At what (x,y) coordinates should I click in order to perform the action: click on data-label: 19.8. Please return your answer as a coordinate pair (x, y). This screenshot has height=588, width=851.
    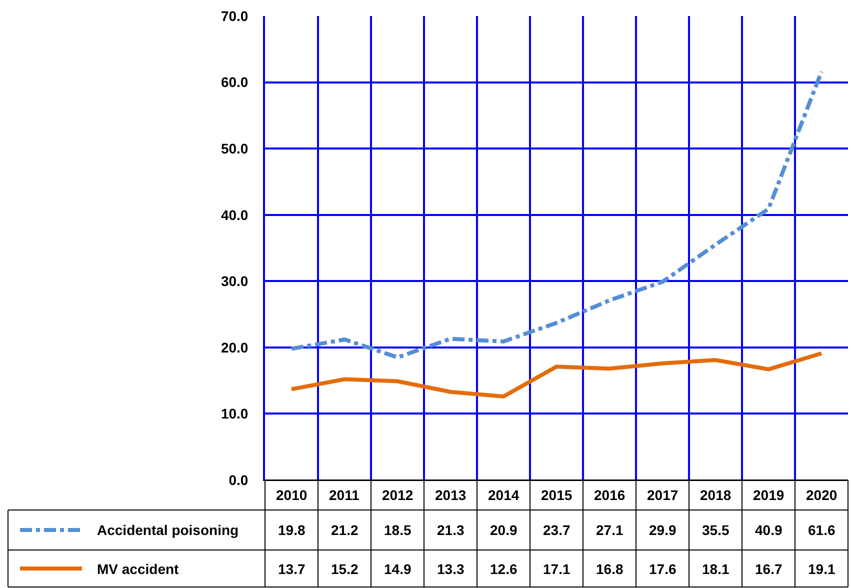
    Looking at the image, I should click on (292, 530).